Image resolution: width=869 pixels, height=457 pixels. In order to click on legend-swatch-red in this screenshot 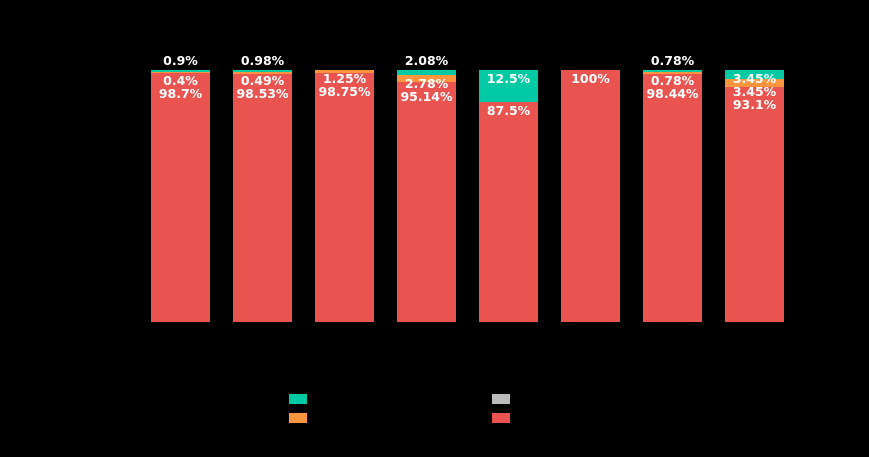, I will do `click(501, 418)`.